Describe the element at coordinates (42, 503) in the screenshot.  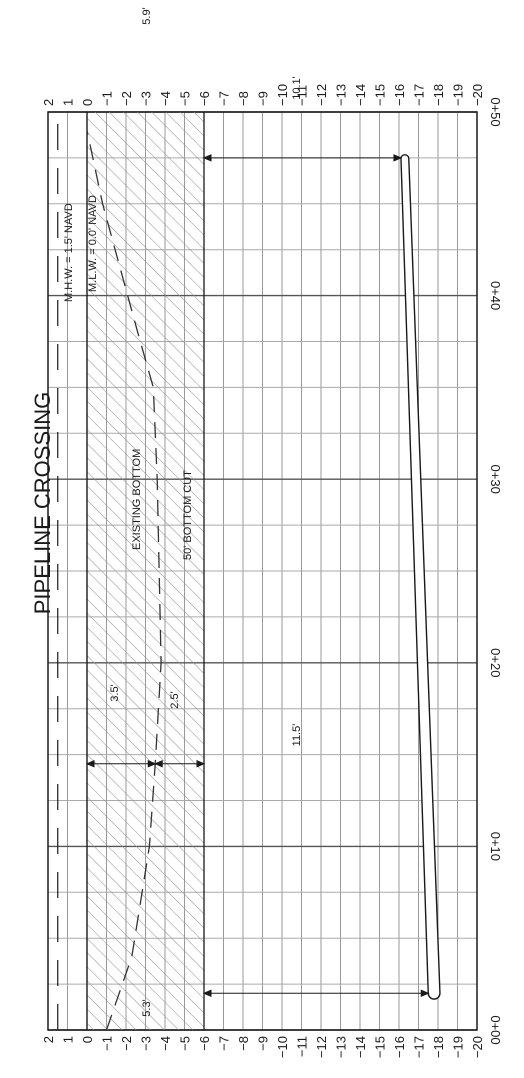
I see `drawing-title: PIPELINE CROSSING` at that location.